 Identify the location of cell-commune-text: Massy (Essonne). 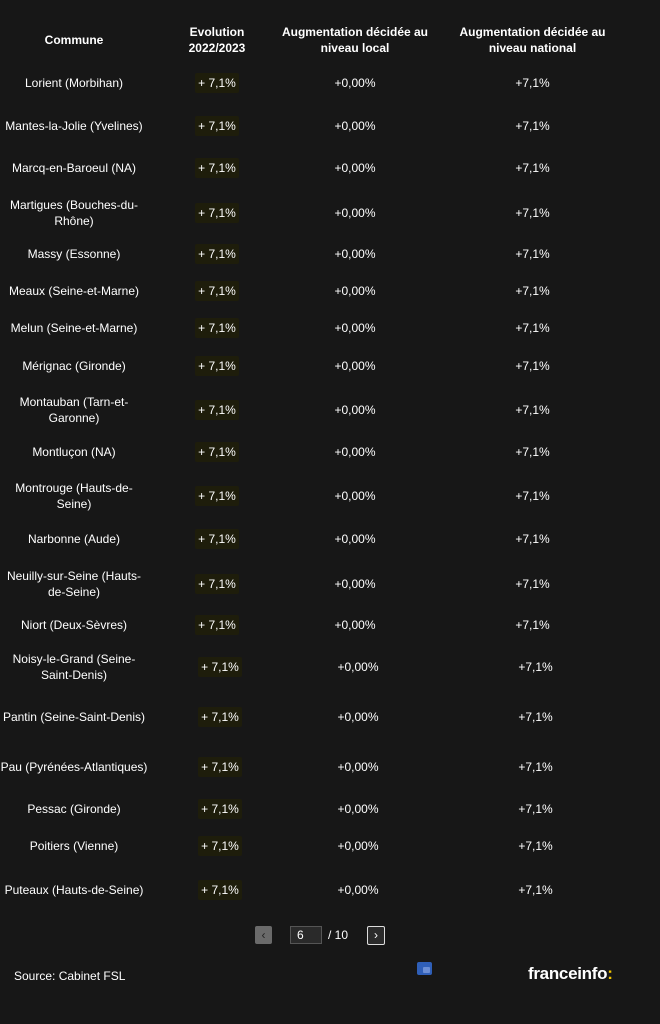
(74, 254).